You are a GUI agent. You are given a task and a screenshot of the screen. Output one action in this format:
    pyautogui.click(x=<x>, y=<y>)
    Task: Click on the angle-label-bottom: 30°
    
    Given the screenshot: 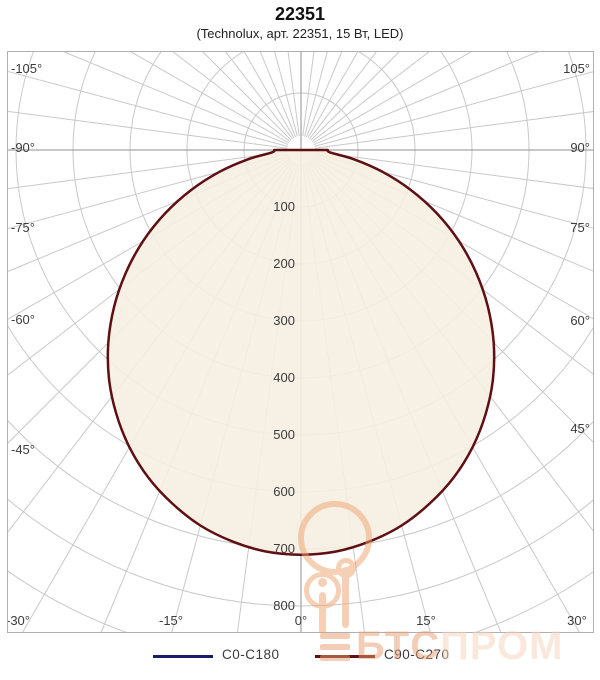 What is the action you would take?
    pyautogui.click(x=577, y=620)
    